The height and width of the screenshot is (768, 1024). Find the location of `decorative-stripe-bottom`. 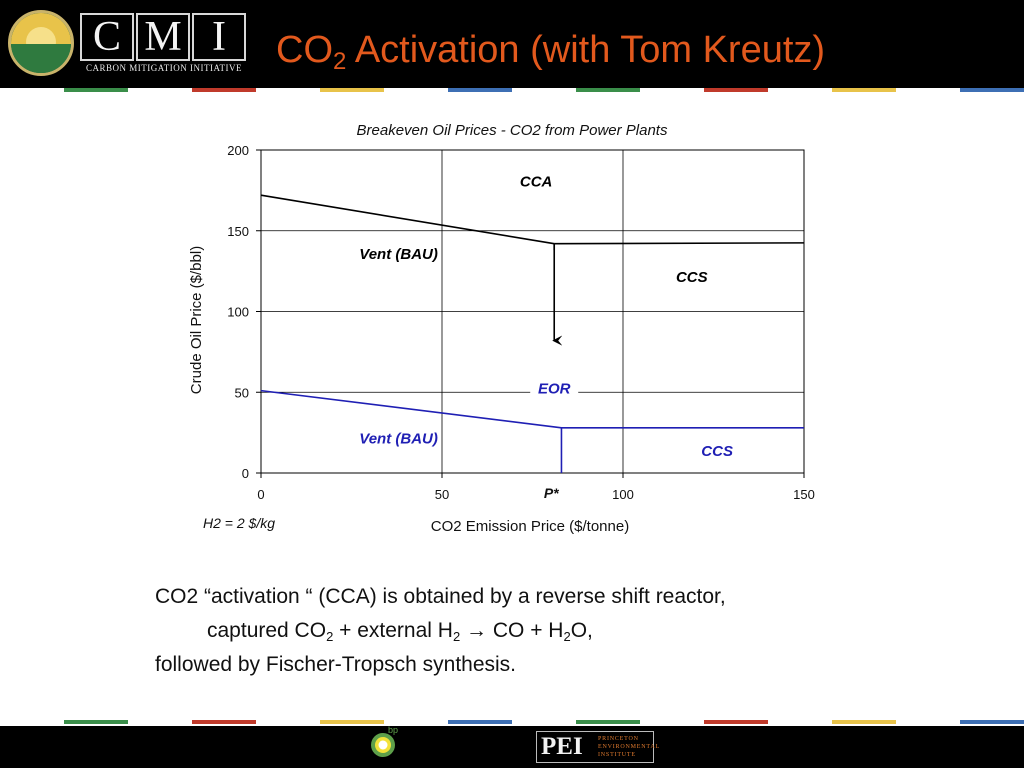

decorative-stripe-bottom is located at coordinates (512, 722).